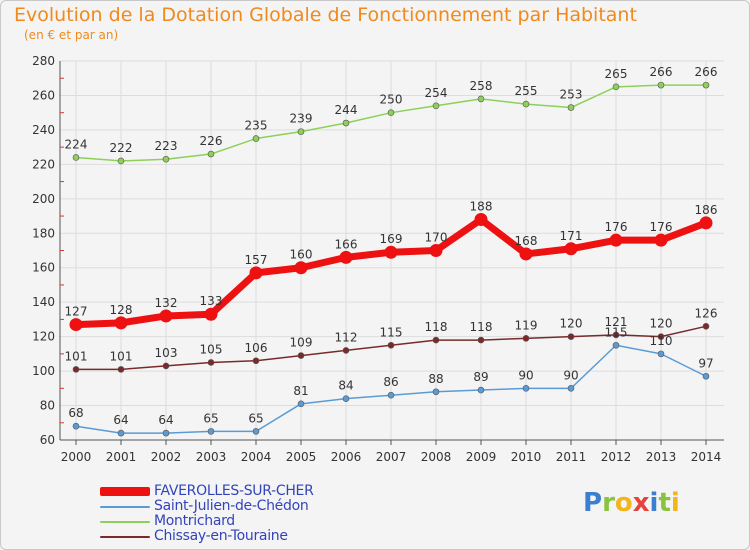 The height and width of the screenshot is (550, 750). Describe the element at coordinates (76, 356) in the screenshot. I see `data-label: 101` at that location.